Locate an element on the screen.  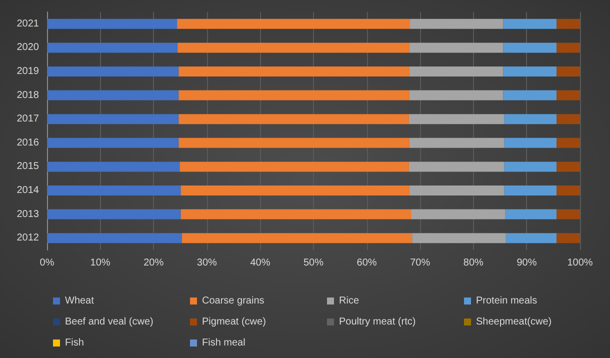
y-tick-label: 2014 is located at coordinates (28, 190).